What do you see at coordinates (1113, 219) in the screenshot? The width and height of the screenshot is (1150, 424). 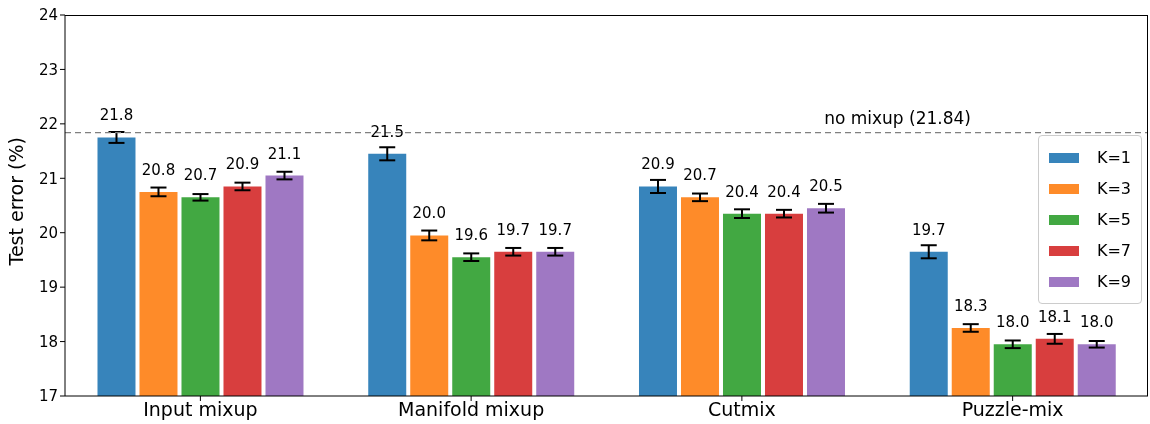 I see `legend-label: K=5` at bounding box center [1113, 219].